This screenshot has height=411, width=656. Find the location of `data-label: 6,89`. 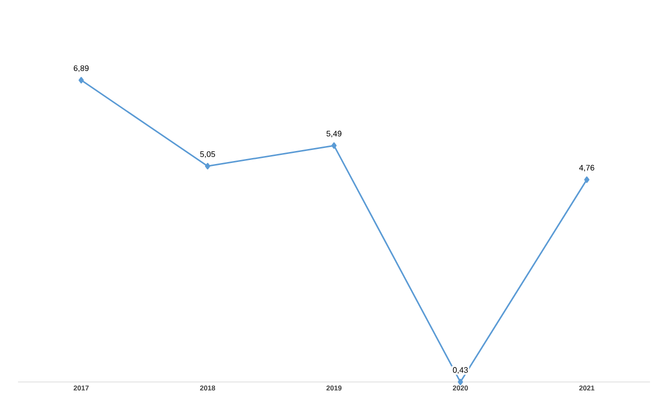

data-label: 6,89 is located at coordinates (81, 68).